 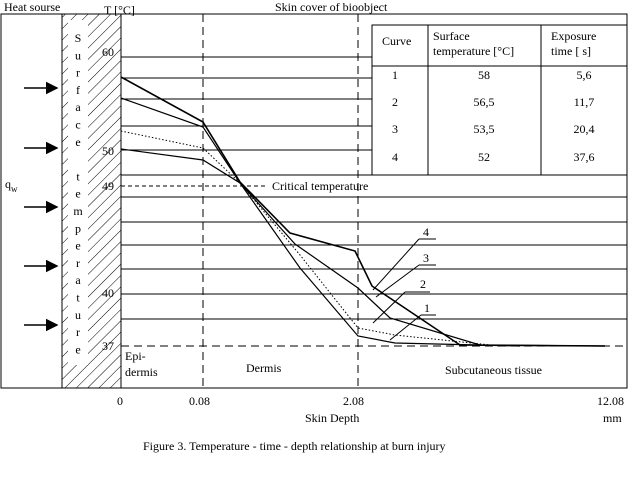 I want to click on vertical-text-backdrop, so click(x=78, y=192).